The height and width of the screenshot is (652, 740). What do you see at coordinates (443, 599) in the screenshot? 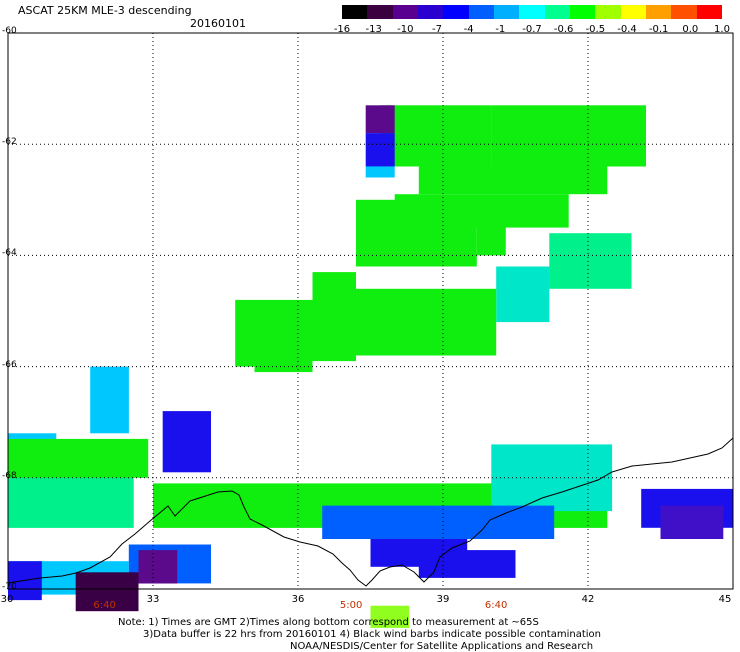
I see `lon-label: 39` at bounding box center [443, 599].